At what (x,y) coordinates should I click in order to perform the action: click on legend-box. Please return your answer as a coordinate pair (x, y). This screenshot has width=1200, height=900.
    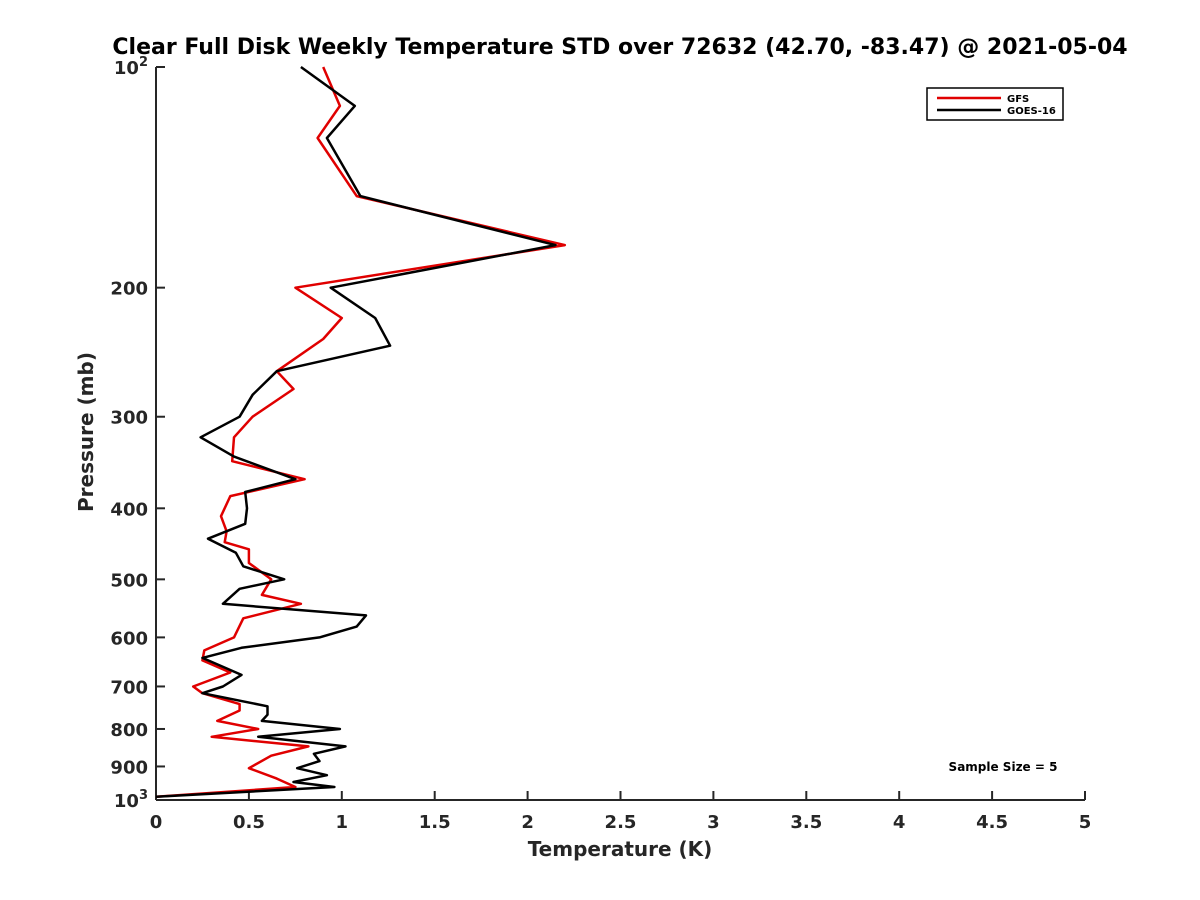
    Looking at the image, I should click on (995, 104).